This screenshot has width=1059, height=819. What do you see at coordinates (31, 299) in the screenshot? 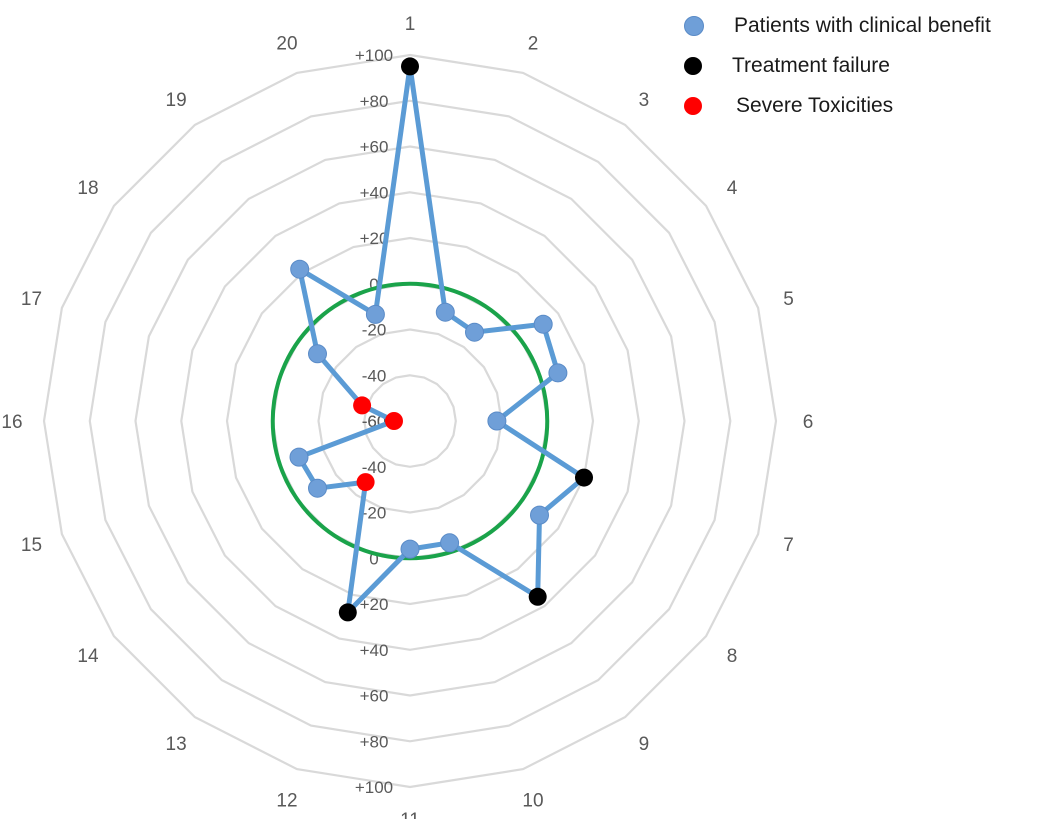
I see `category-label: 17` at bounding box center [31, 299].